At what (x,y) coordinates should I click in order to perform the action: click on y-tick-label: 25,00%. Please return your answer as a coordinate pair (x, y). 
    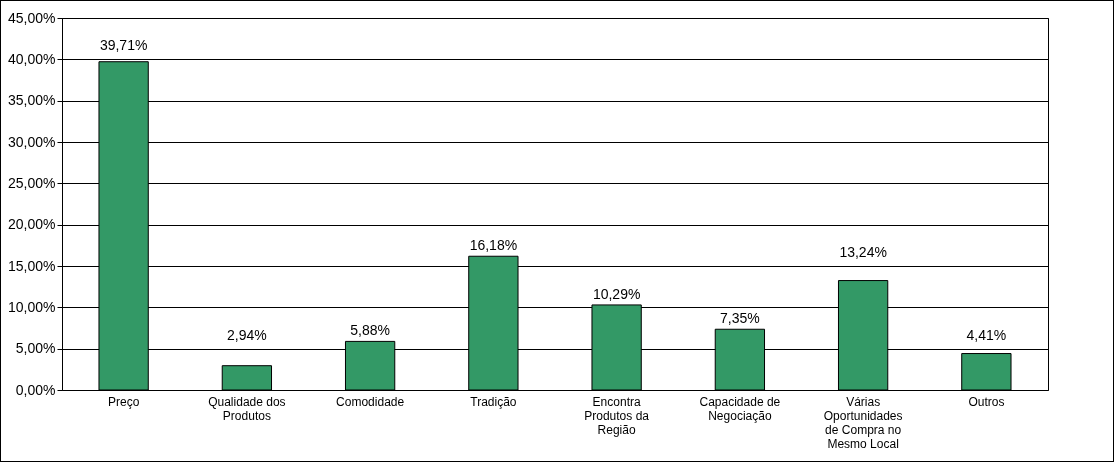
    Looking at the image, I should click on (32, 182).